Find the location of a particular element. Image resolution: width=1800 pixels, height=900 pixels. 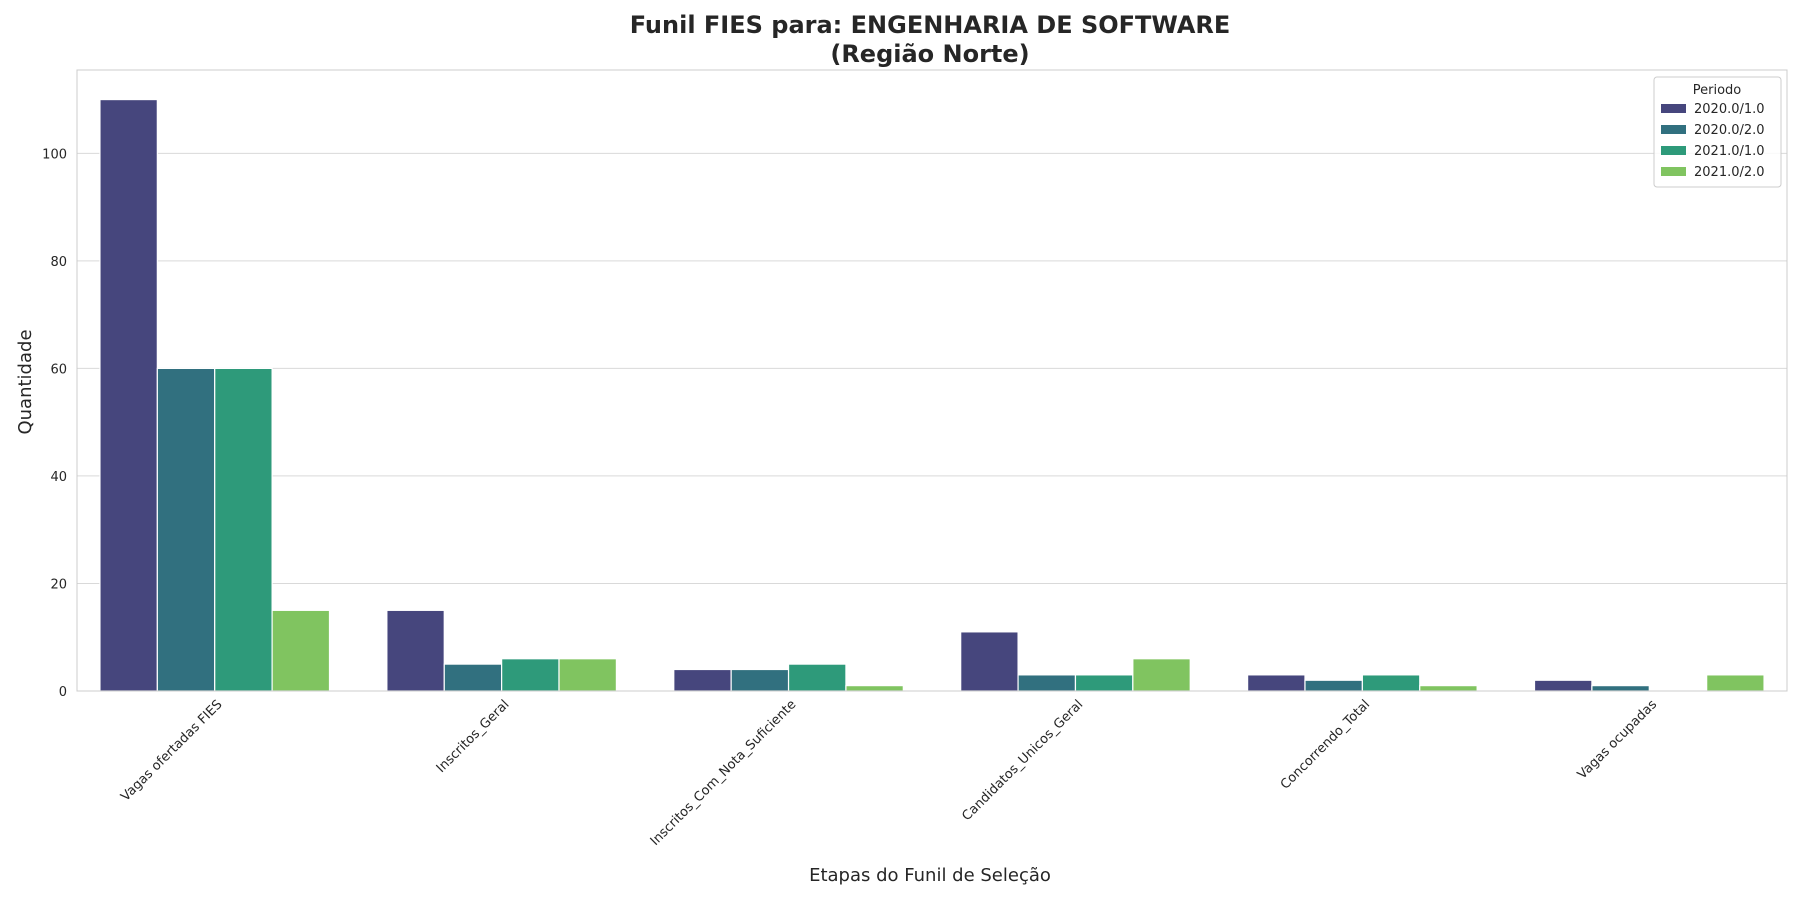

y-tick-label: 40 is located at coordinates (58, 477).